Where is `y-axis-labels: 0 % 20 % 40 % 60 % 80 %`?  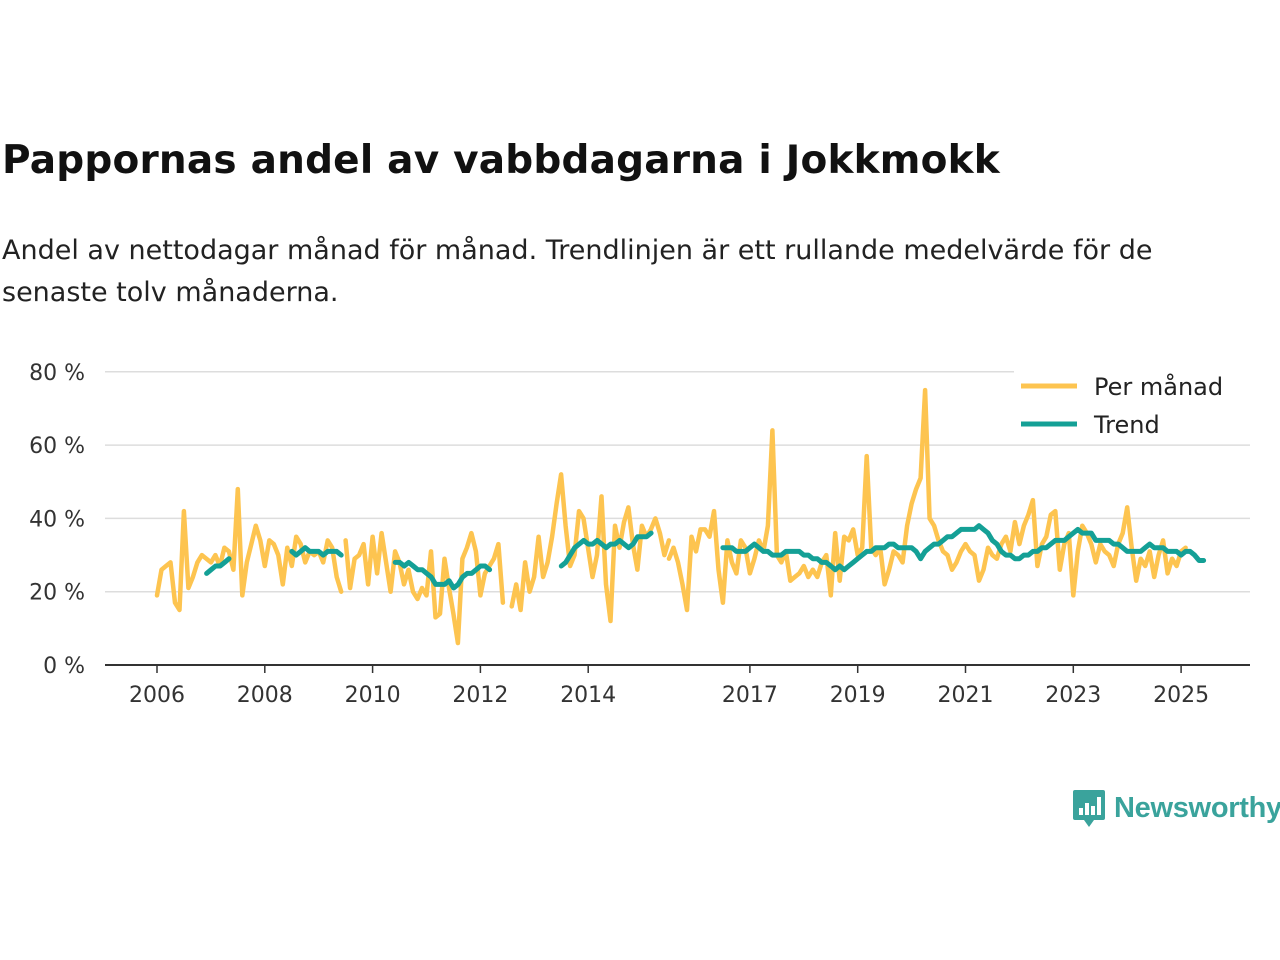 y-axis-labels: 0 % 20 % 40 % 60 % 80 % is located at coordinates (57, 520).